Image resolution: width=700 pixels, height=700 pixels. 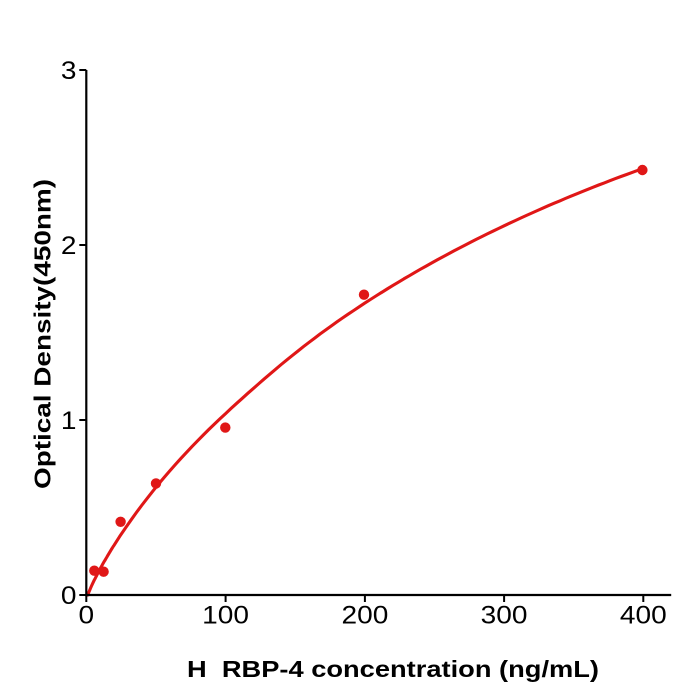 What do you see at coordinates (69, 421) in the screenshot?
I see `svg-text: 1` at bounding box center [69, 421].